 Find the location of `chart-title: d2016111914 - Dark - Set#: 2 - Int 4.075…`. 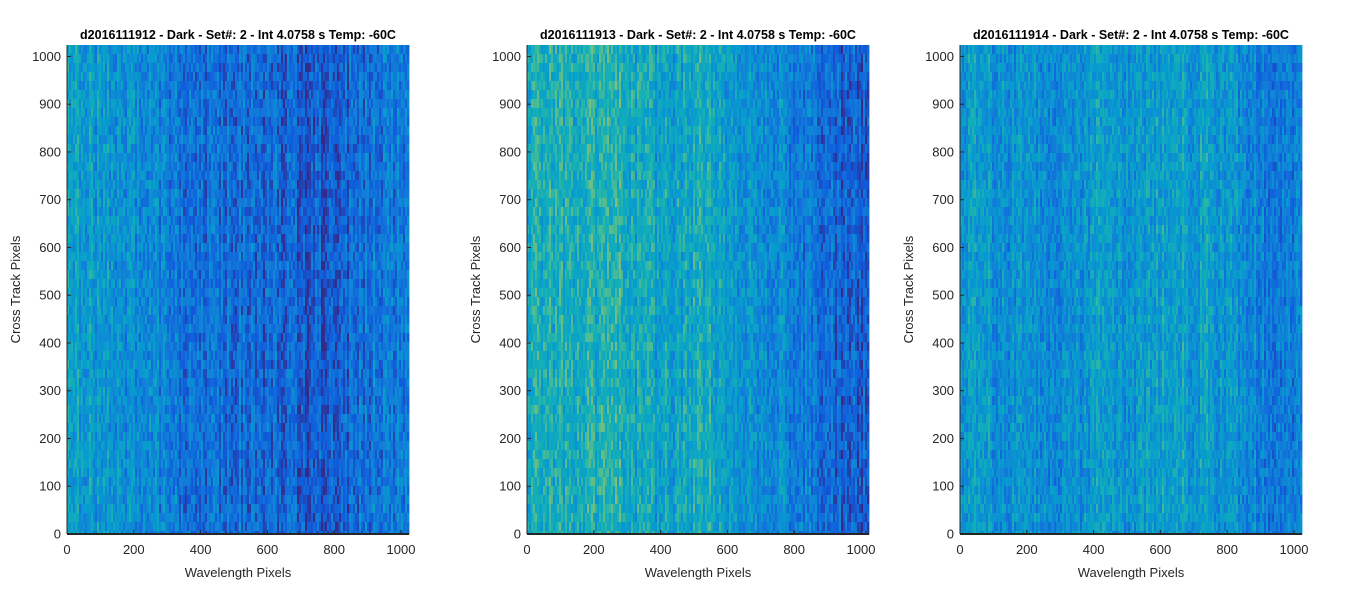

chart-title: d2016111914 - Dark - Set#: 2 - Int 4.075… is located at coordinates (1131, 35).